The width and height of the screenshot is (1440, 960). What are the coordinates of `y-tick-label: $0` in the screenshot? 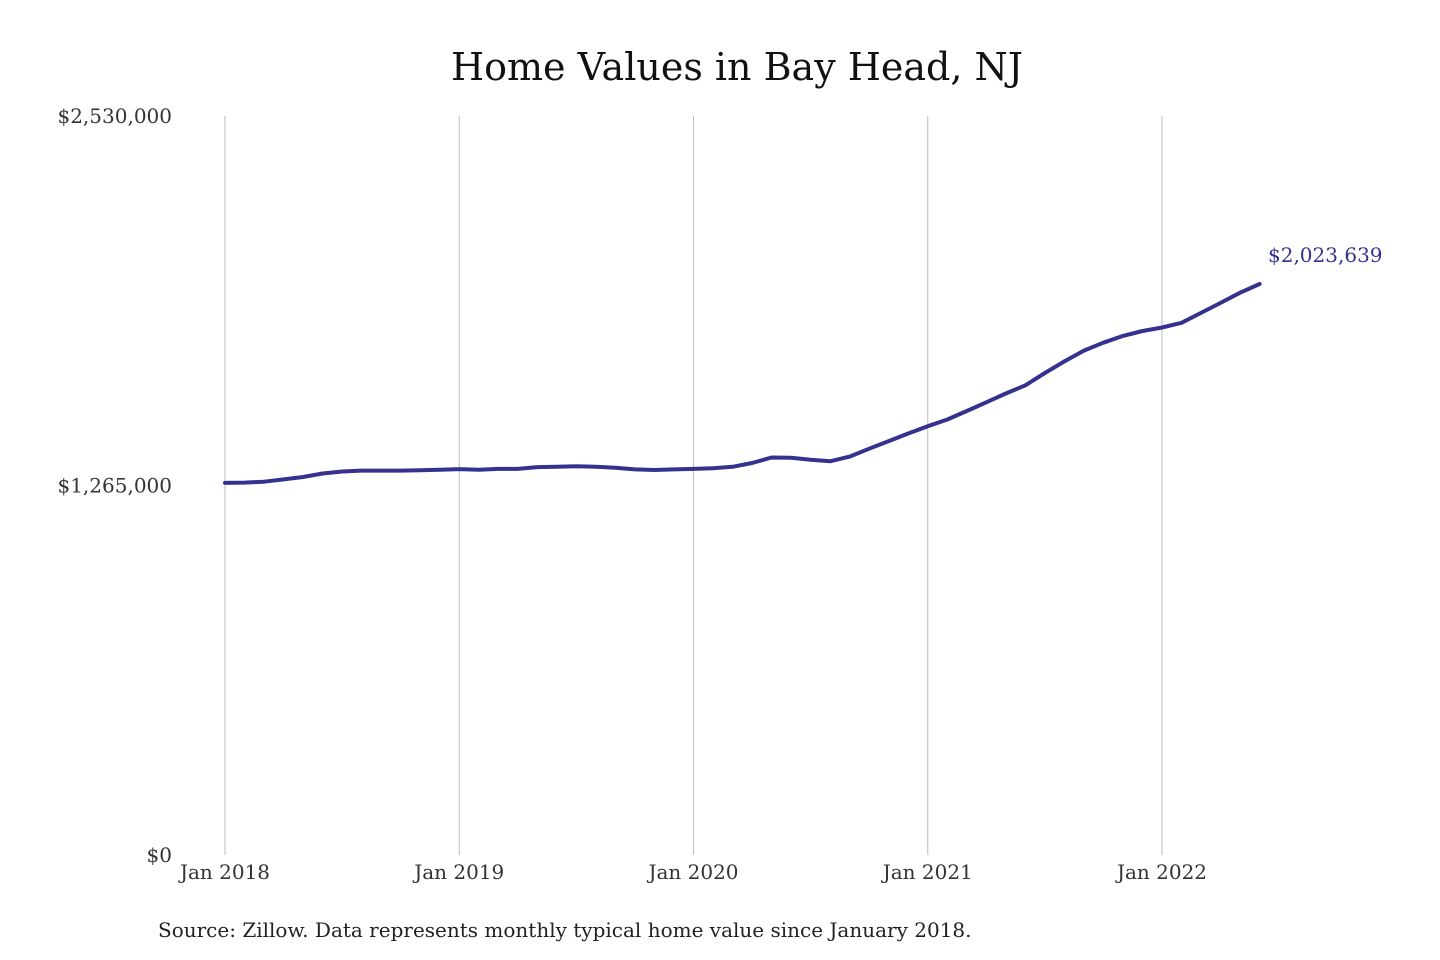 It's located at (159, 855).